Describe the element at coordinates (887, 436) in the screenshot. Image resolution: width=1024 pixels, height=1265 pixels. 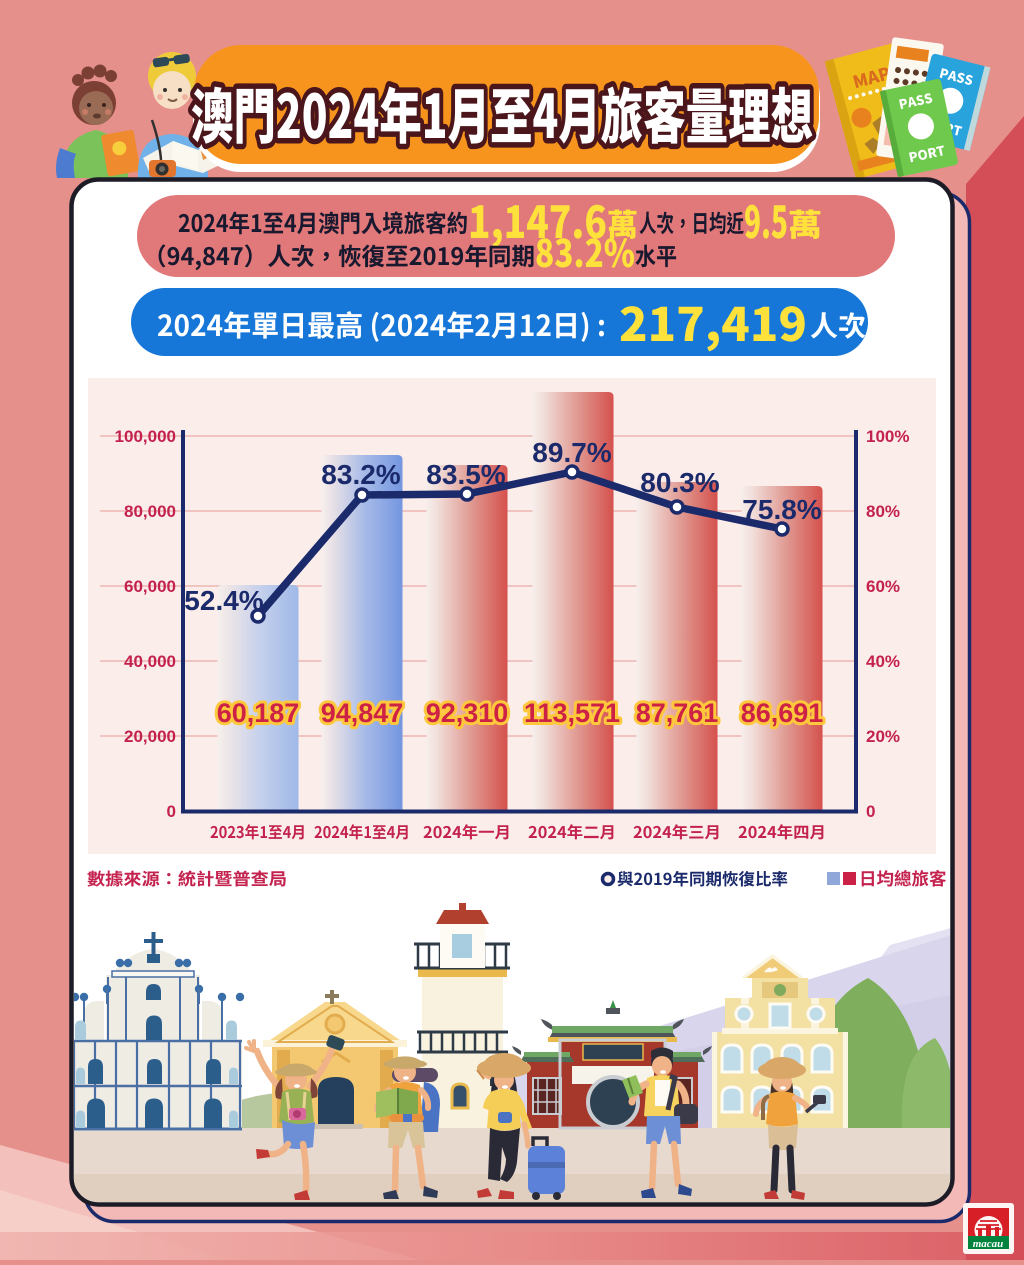
I see `svg-text: 100%` at that location.